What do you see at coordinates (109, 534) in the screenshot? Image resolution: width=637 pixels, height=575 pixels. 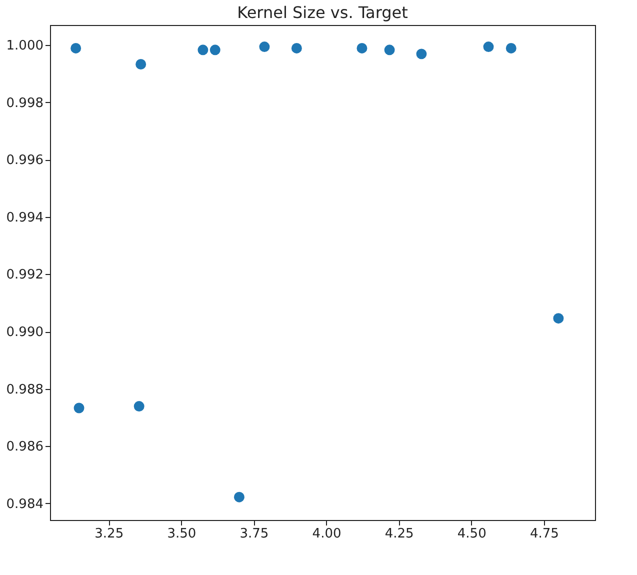 I see `x-tick-label: 3.25` at bounding box center [109, 534].